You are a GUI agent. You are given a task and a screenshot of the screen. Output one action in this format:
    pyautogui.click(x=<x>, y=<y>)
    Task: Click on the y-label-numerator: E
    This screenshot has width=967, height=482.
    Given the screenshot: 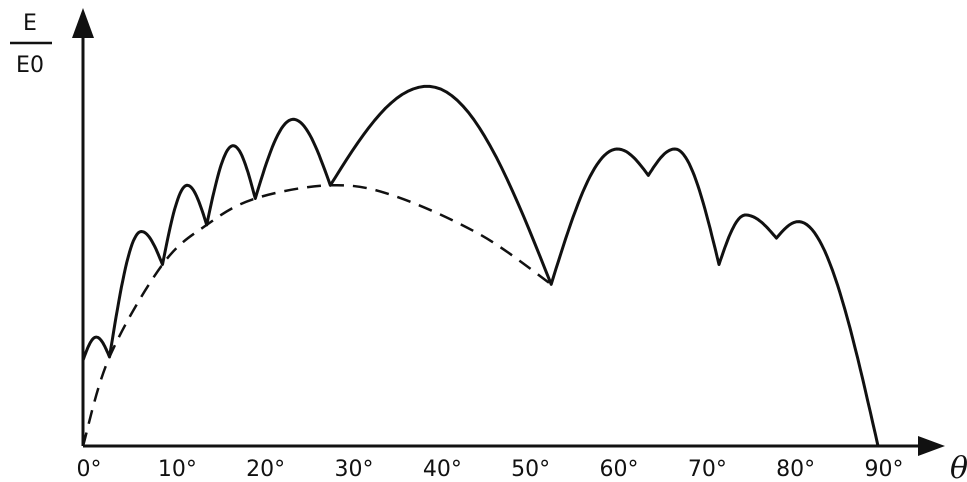 What is the action you would take?
    pyautogui.click(x=30, y=23)
    